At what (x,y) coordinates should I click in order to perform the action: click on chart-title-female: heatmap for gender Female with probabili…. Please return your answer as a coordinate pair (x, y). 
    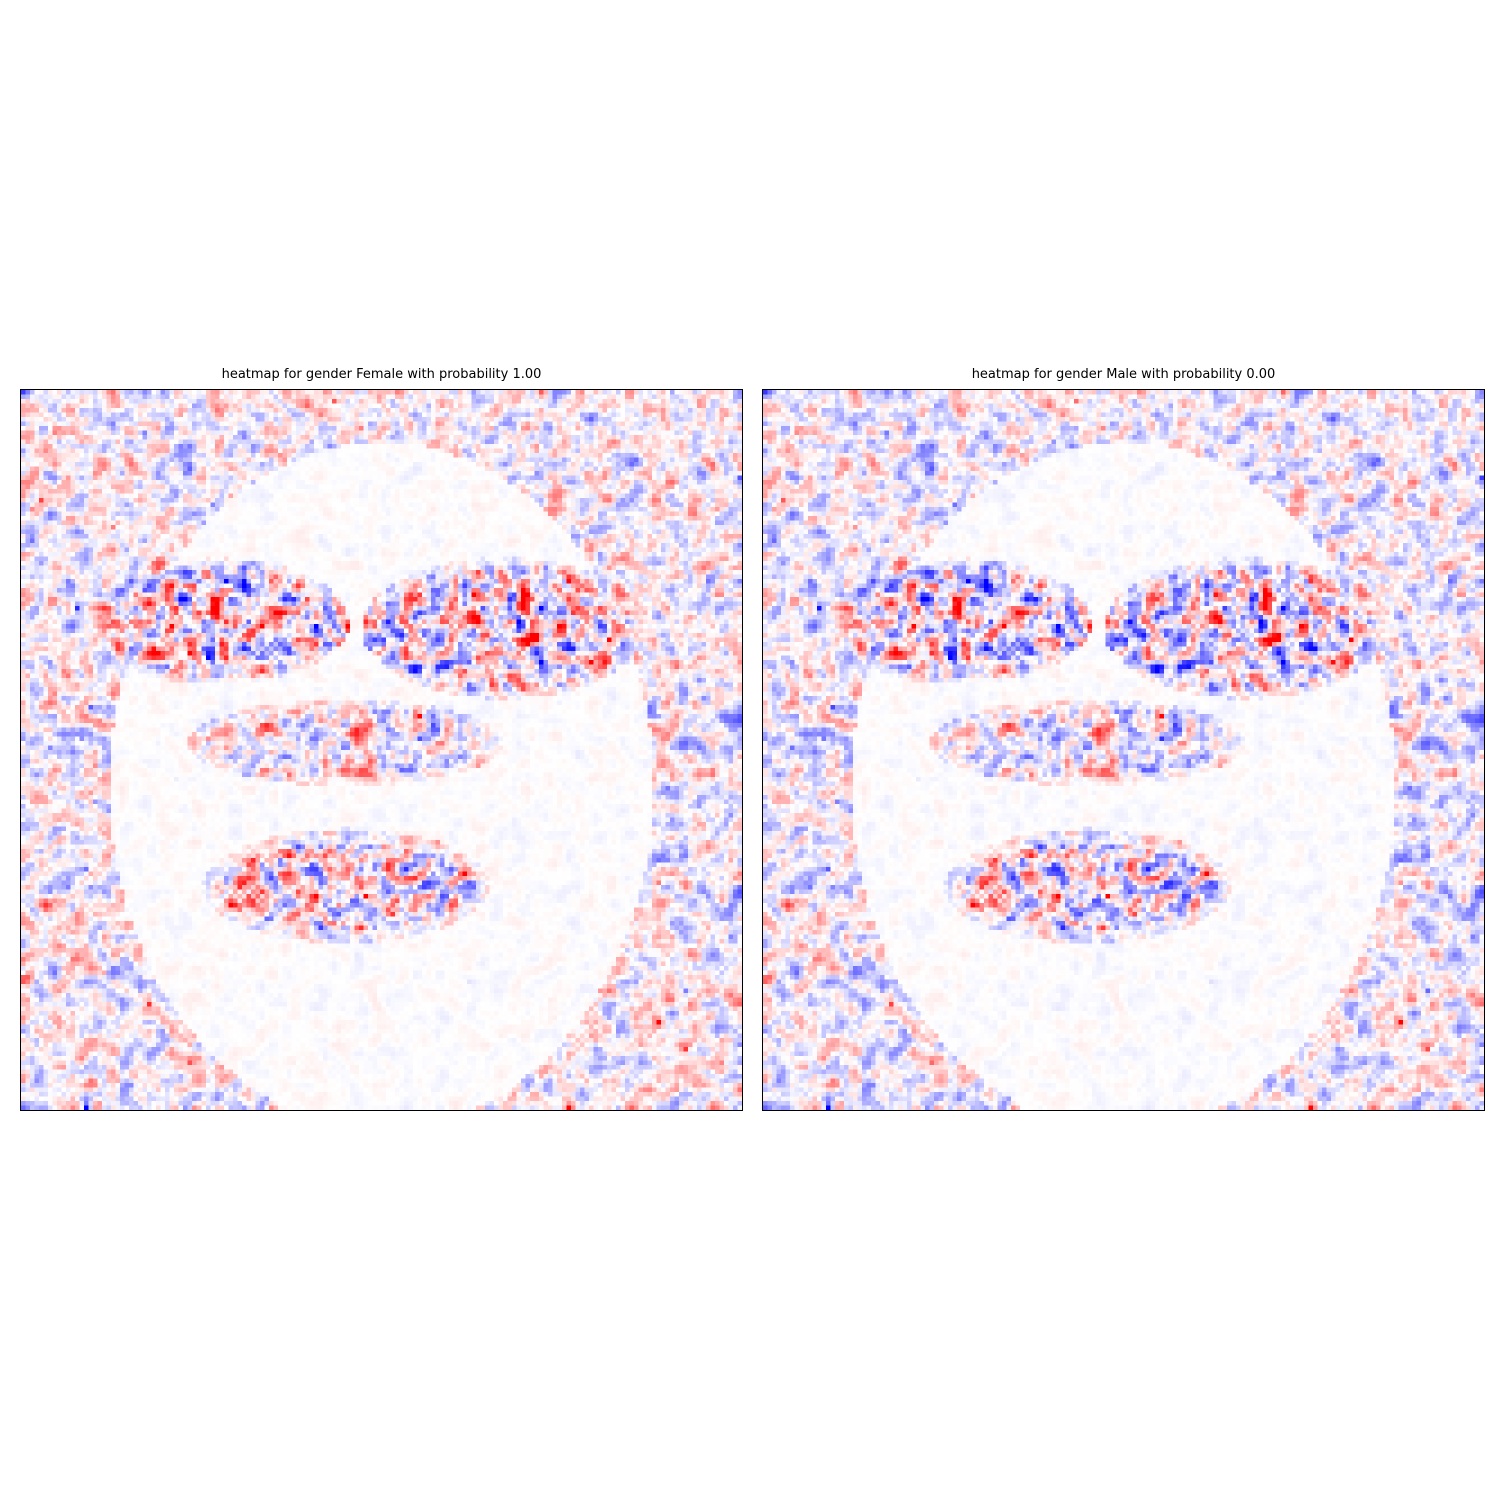
    Looking at the image, I should click on (381, 374).